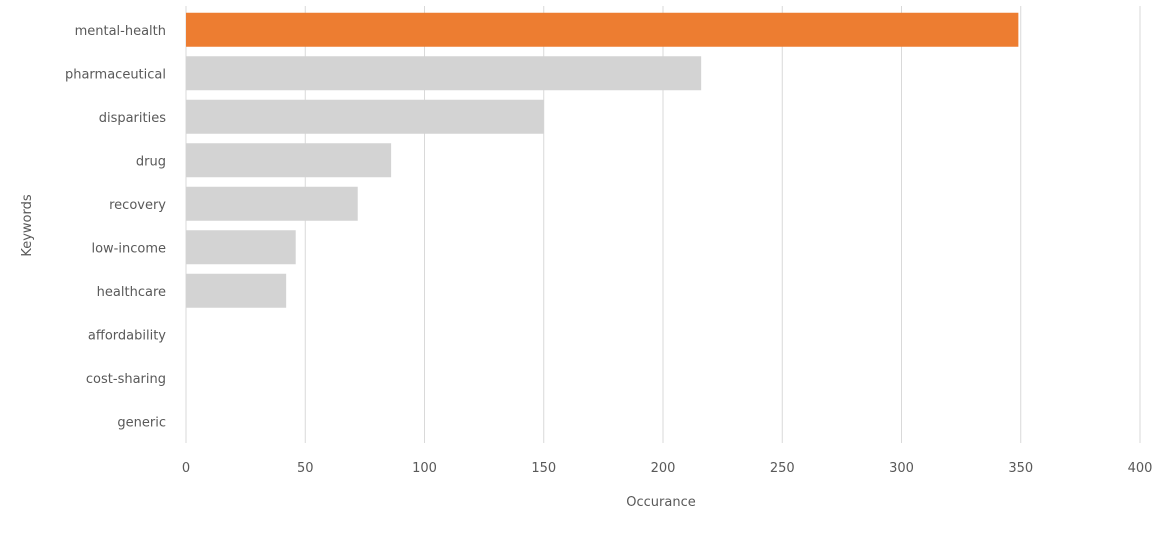 The image size is (1176, 537). Describe the element at coordinates (272, 203) in the screenshot. I see `bar-recovery` at that location.